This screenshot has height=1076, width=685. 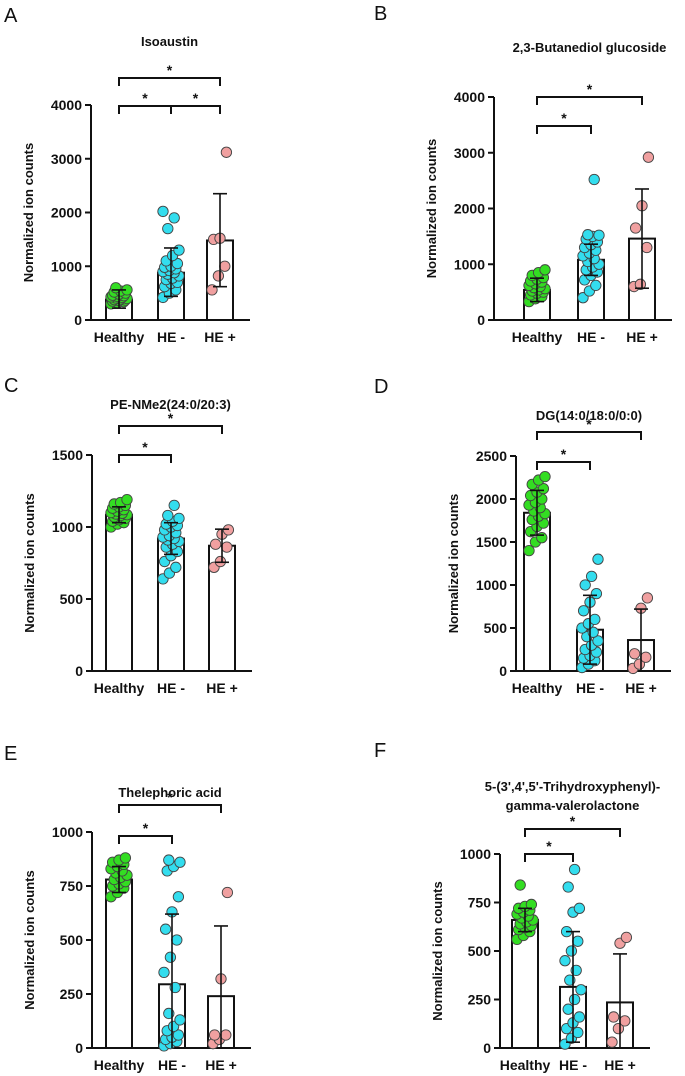 I want to click on y-tick-label: 2500, so click(x=491, y=456).